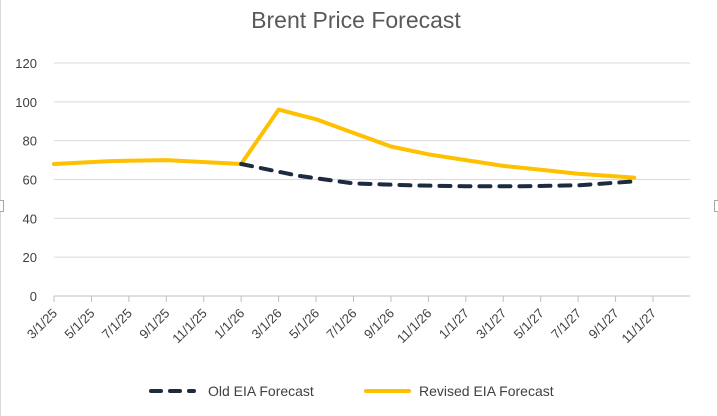 The image size is (718, 416). What do you see at coordinates (267, 324) in the screenshot?
I see `x-tick-label: 3/1/26` at bounding box center [267, 324].